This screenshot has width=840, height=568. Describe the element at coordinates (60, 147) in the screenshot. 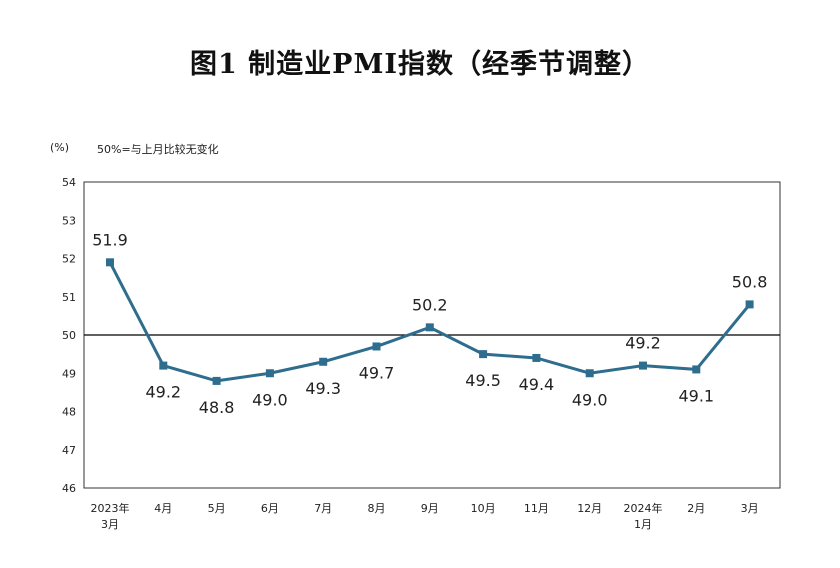

I see `y-unit-label: (%)` at that location.